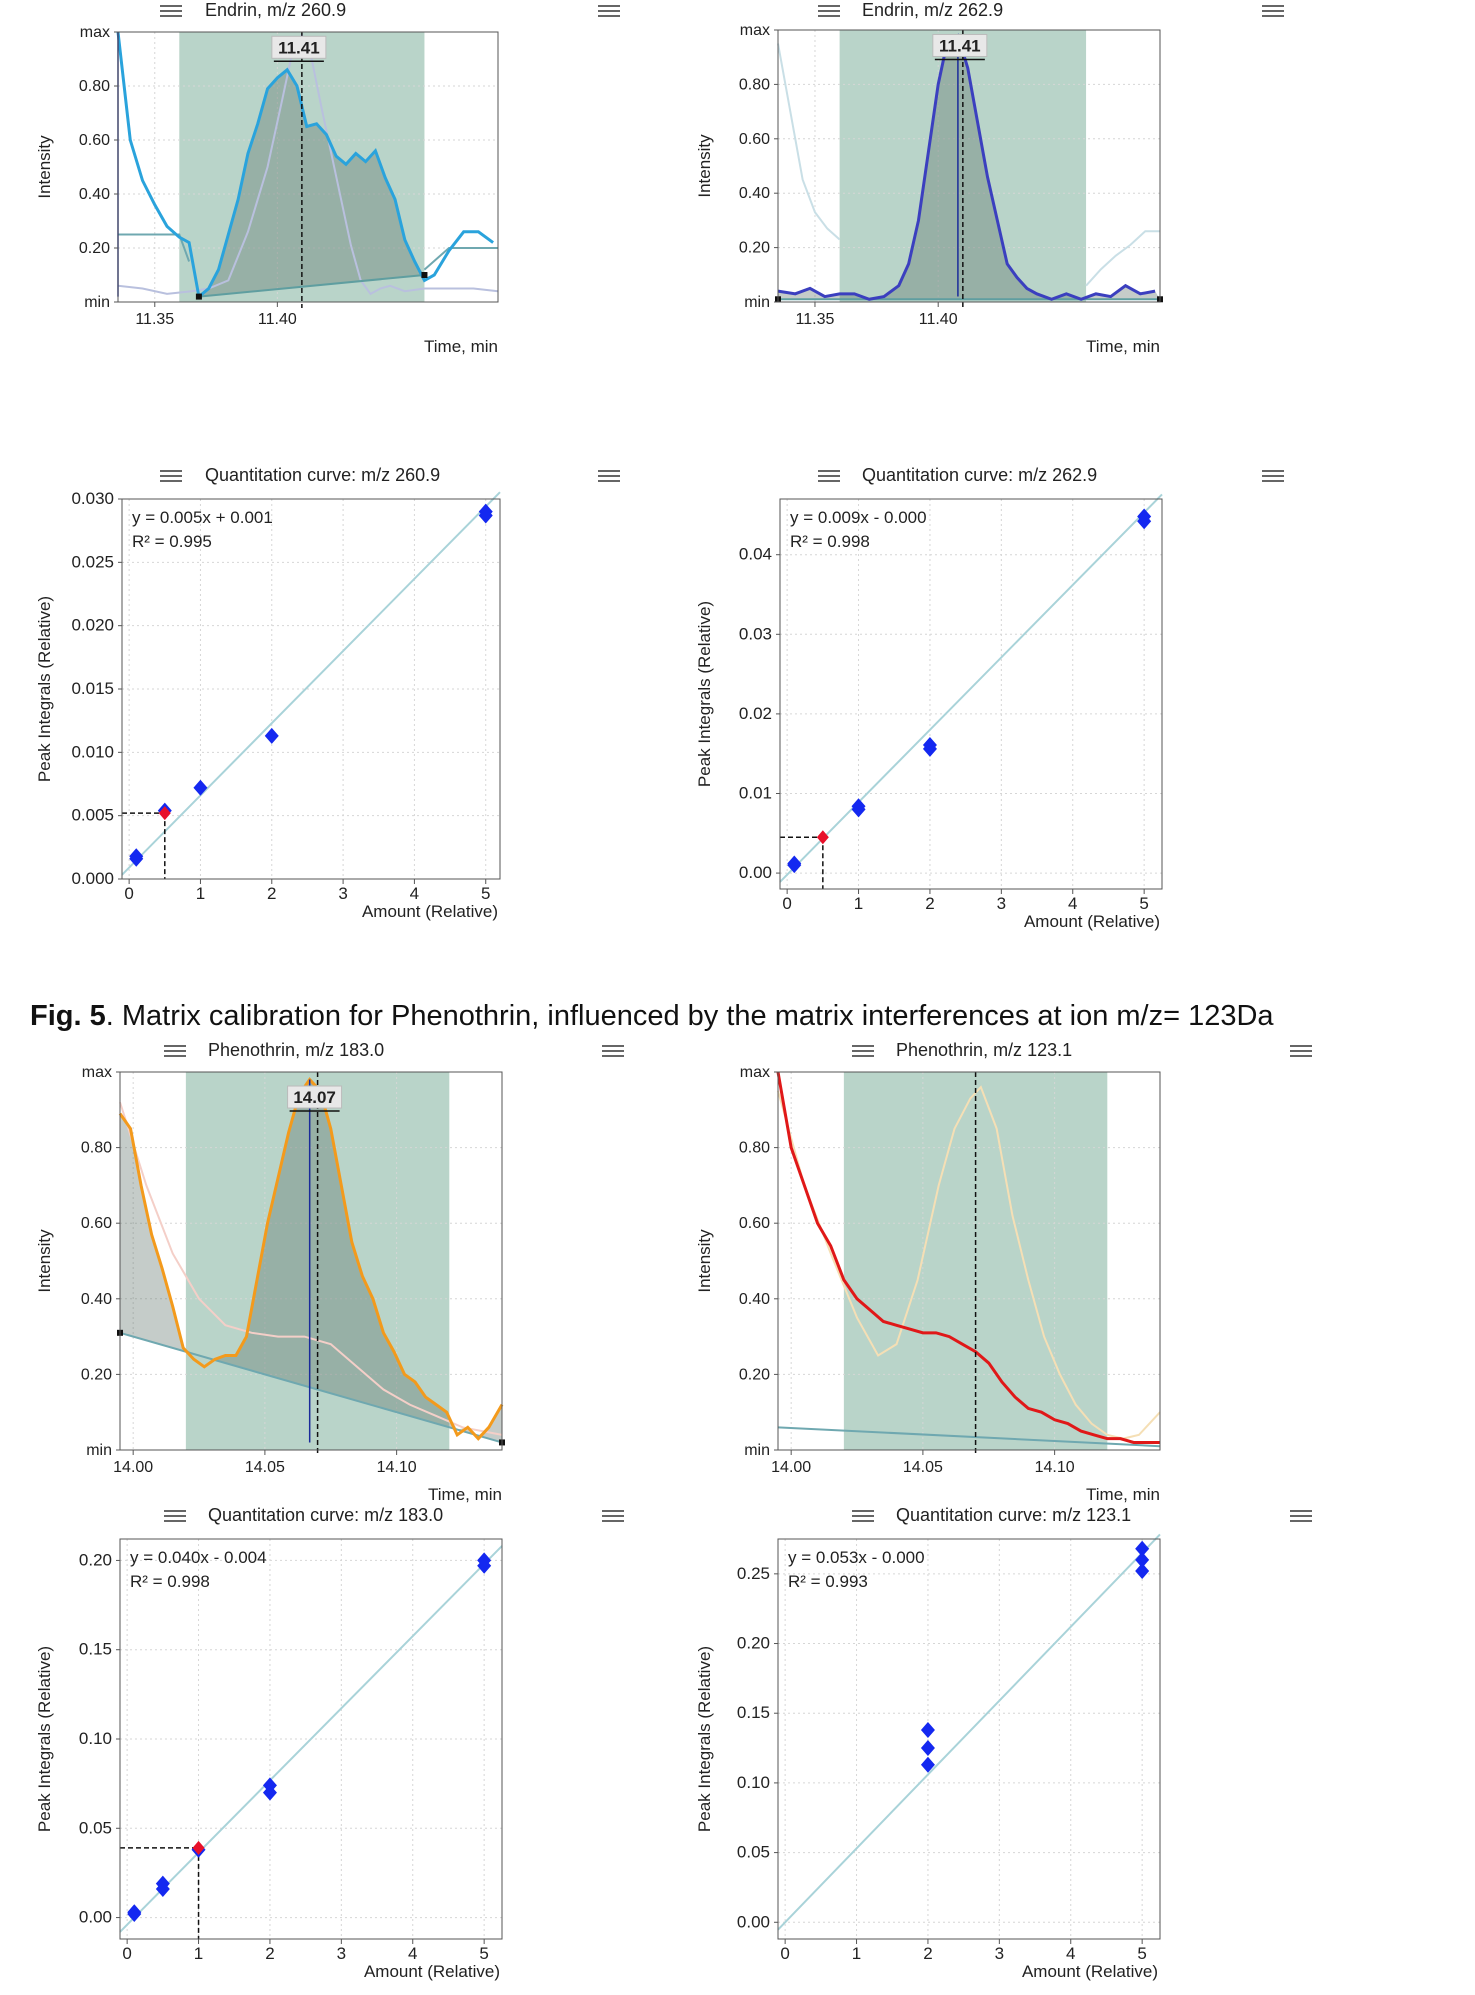 The width and height of the screenshot is (1475, 1995). Describe the element at coordinates (704, 694) in the screenshot. I see `y-axis-title: Peak Integrals (Relative)` at that location.